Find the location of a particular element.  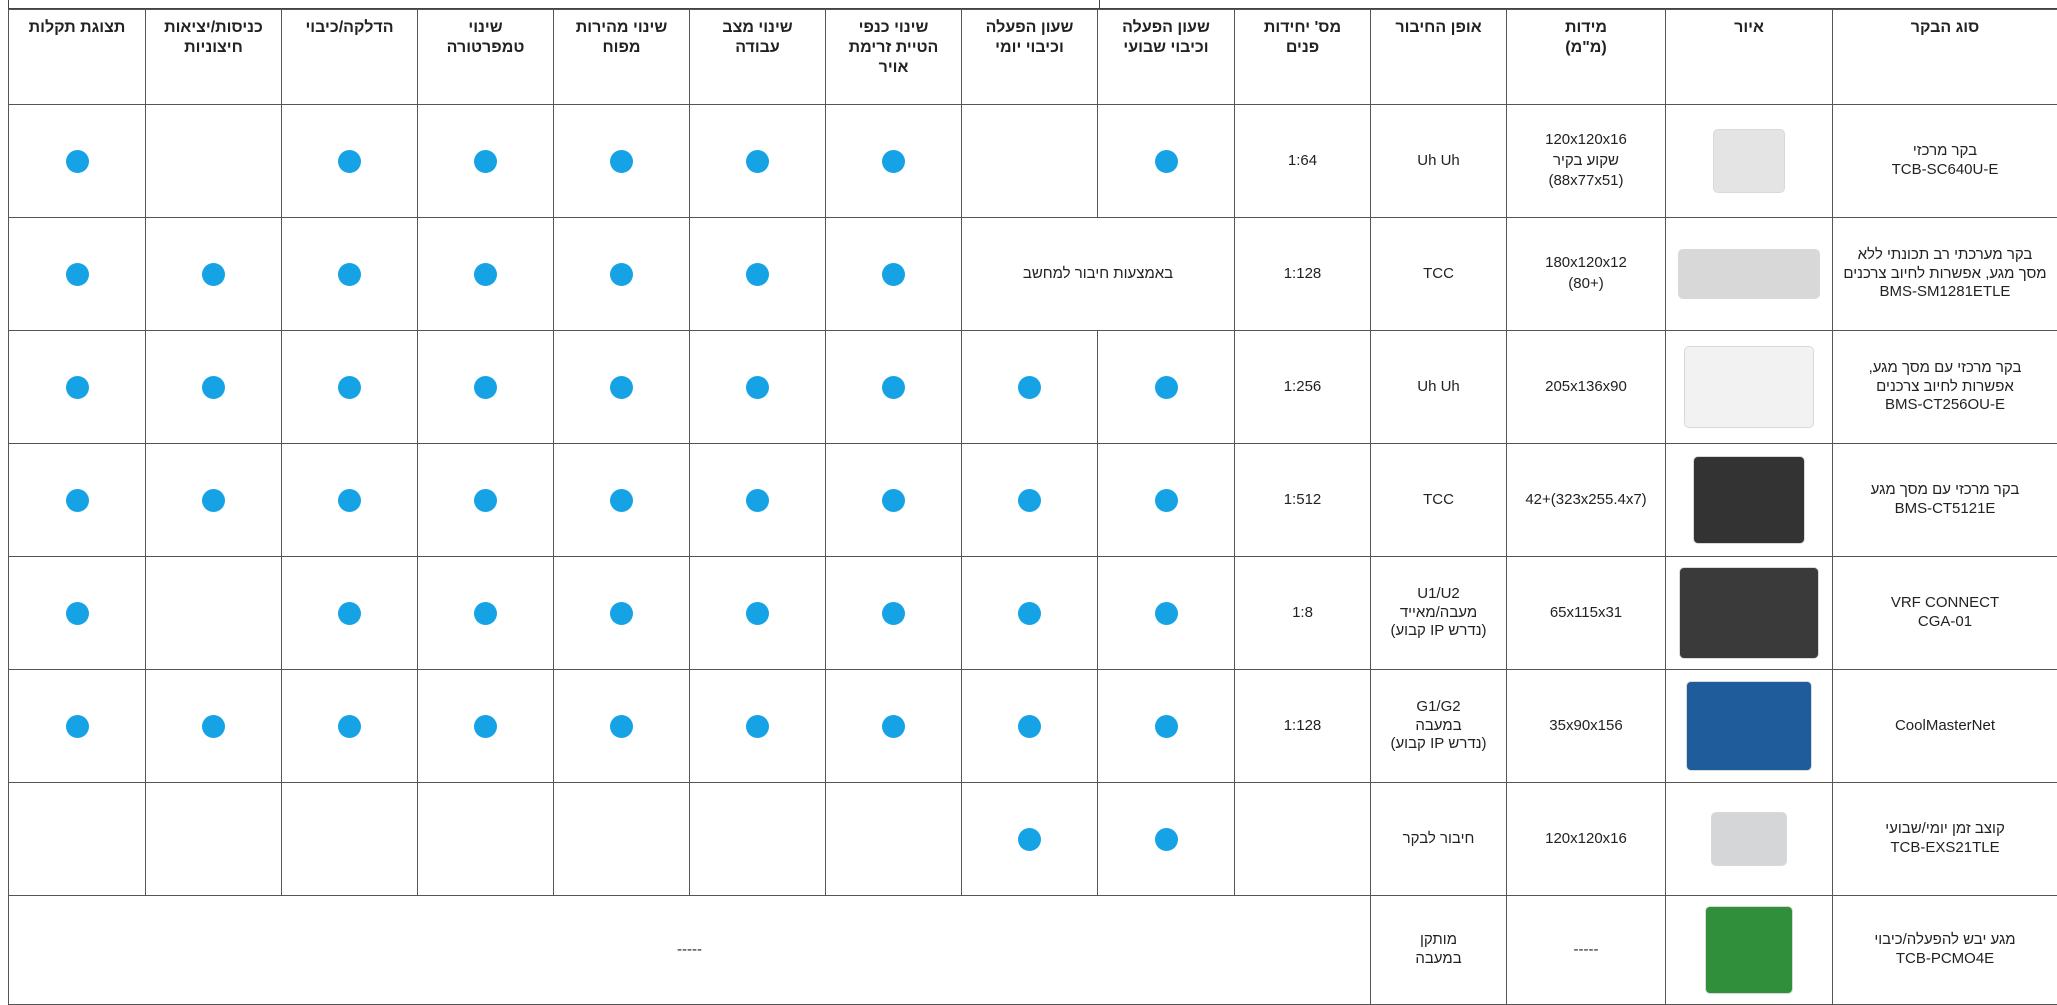

header-text: כניסות/יציאות is located at coordinates (213, 28).